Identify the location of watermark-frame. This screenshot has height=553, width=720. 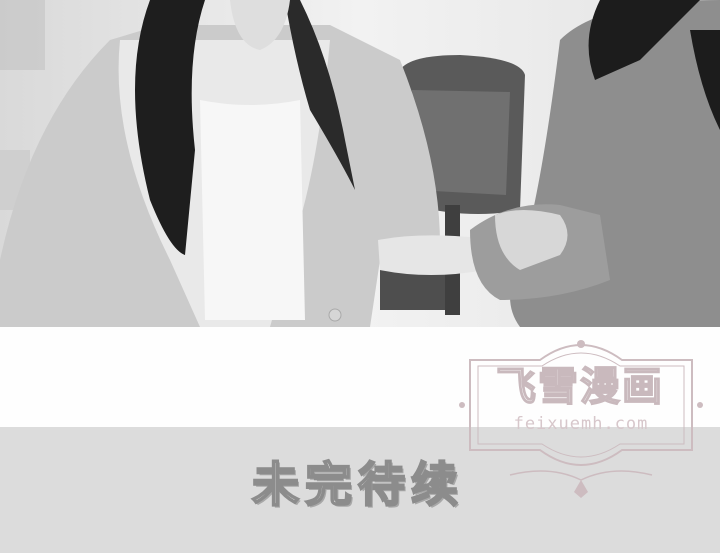
(581, 419).